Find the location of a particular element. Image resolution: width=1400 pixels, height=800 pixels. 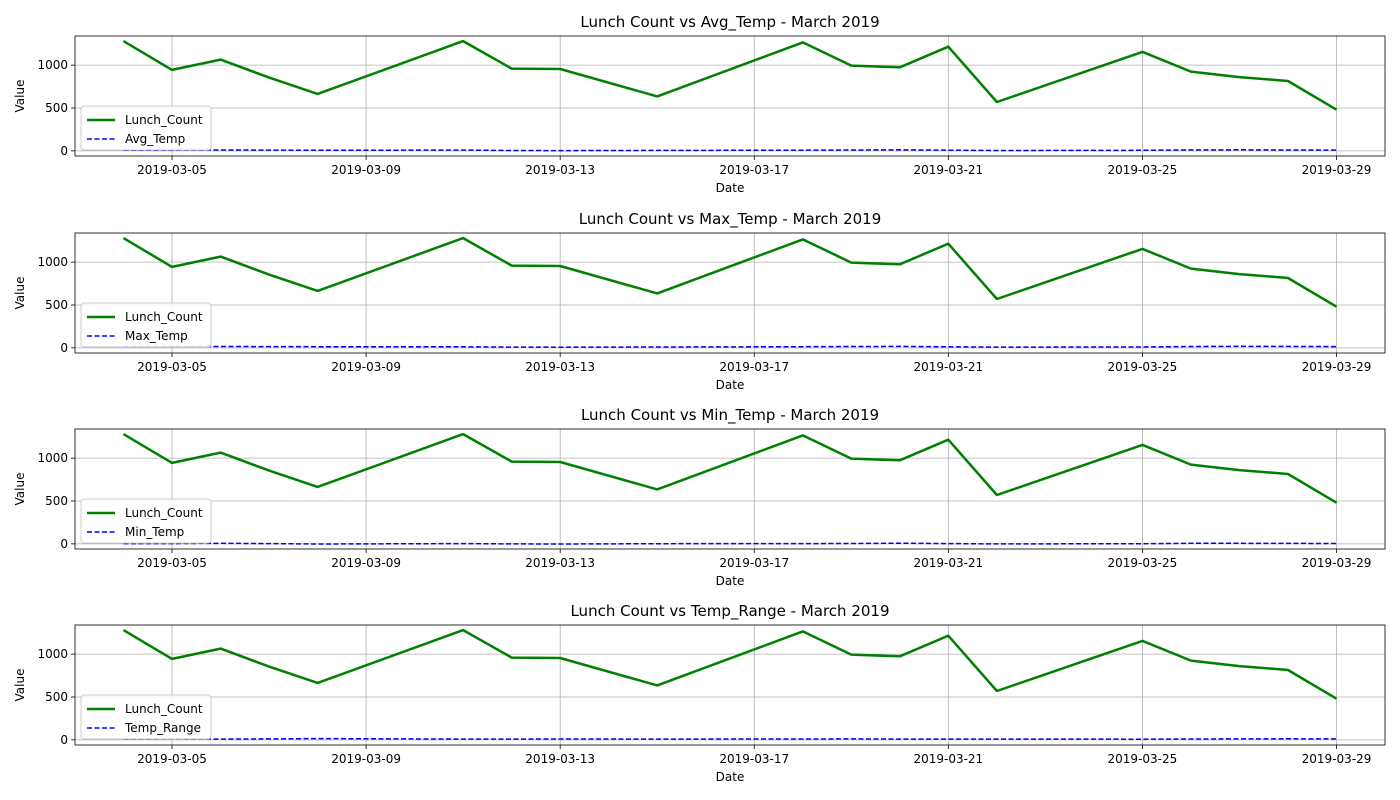

legend-label-temp: Temp_Range is located at coordinates (162, 728).